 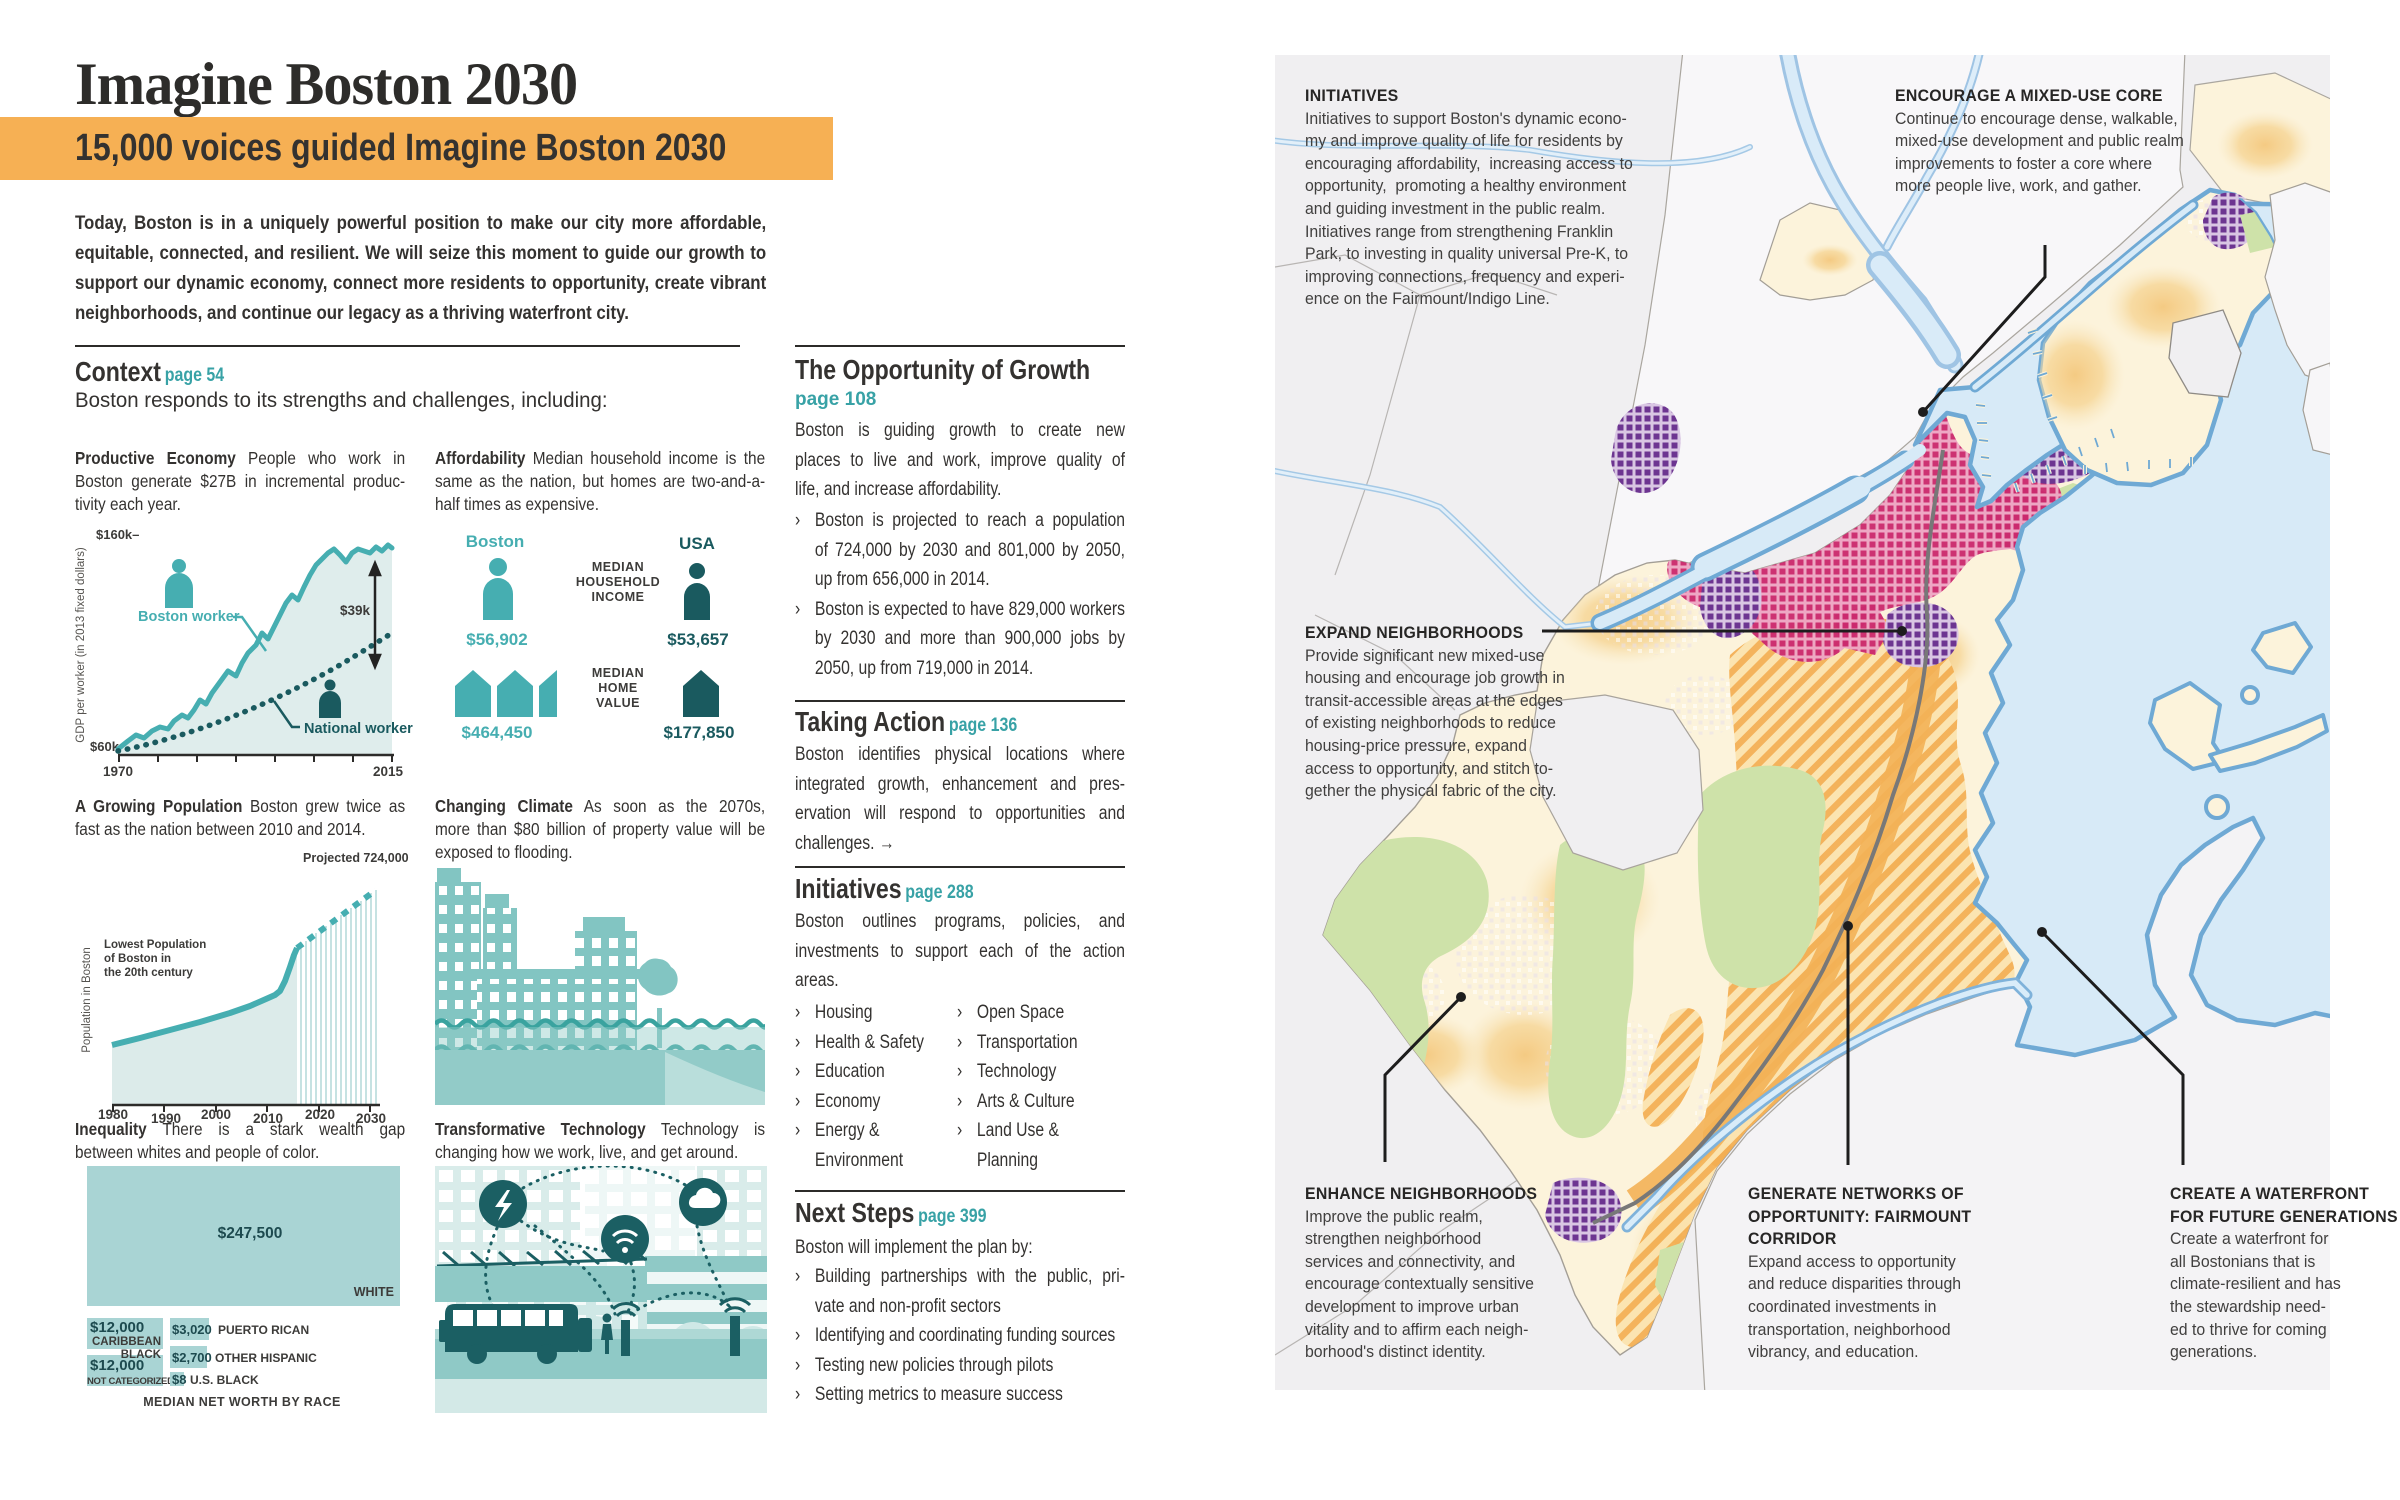 I want to click on svg-text: INCOME, so click(x=618, y=597).